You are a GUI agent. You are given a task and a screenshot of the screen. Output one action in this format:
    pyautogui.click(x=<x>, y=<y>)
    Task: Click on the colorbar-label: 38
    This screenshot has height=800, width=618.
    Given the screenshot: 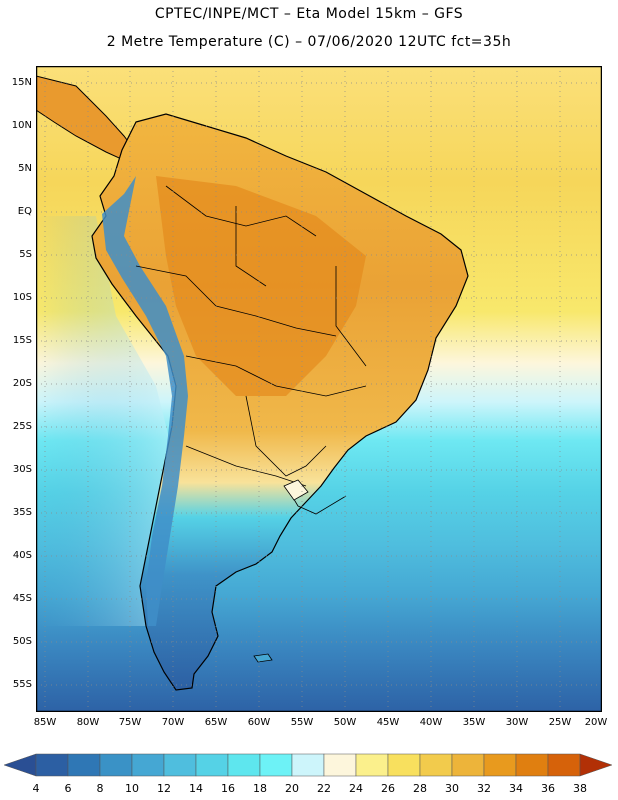 What is the action you would take?
    pyautogui.click(x=580, y=788)
    